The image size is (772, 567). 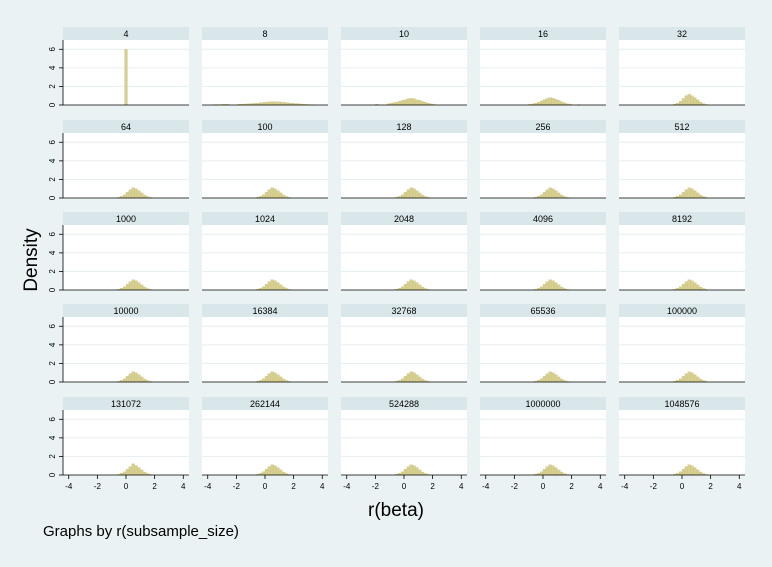 What do you see at coordinates (264, 34) in the screenshot?
I see `panel-title: 8` at bounding box center [264, 34].